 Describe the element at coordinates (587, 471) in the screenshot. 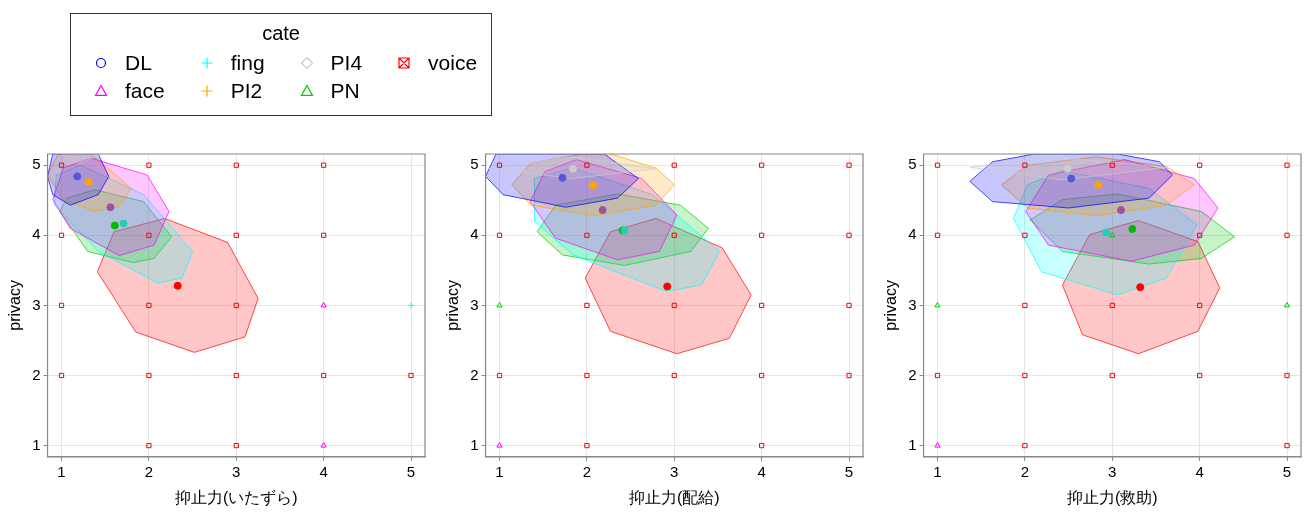

I see `x-tick-label: 2` at that location.